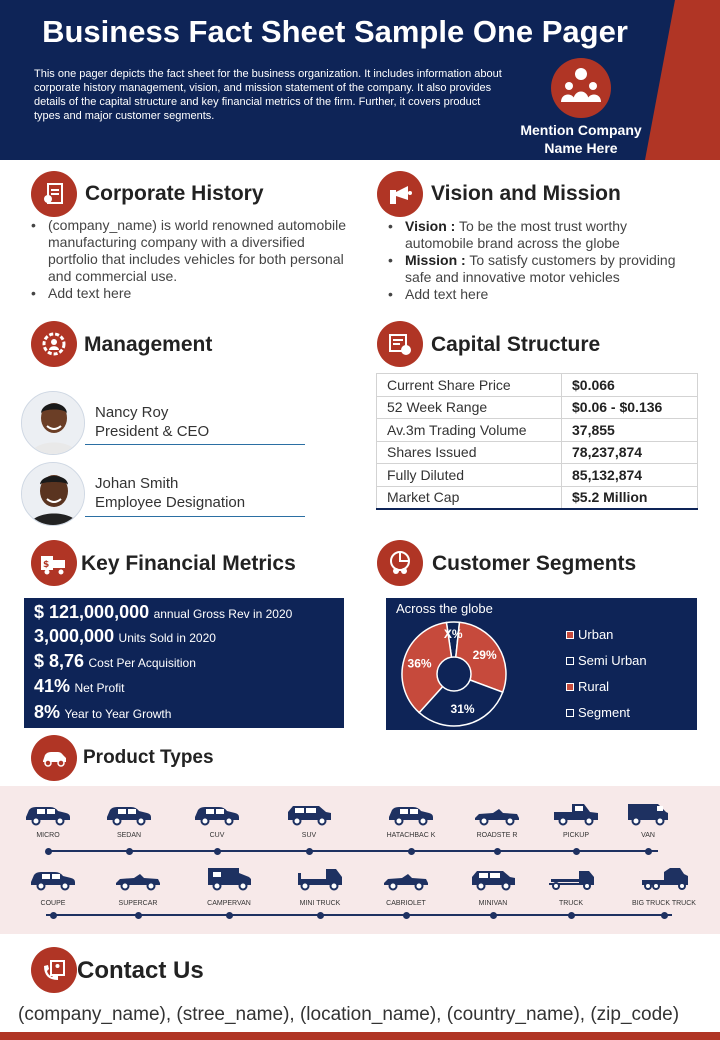 The width and height of the screenshot is (720, 1040). I want to click on metric-row: 41% Net Profit, so click(79, 686).